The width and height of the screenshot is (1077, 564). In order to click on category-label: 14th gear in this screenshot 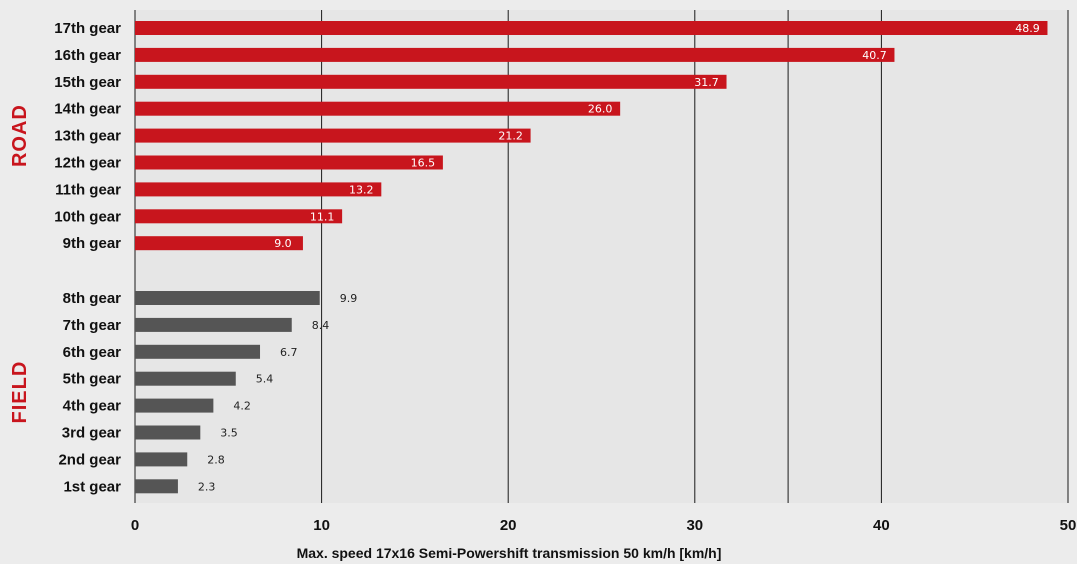, I will do `click(87, 109)`.